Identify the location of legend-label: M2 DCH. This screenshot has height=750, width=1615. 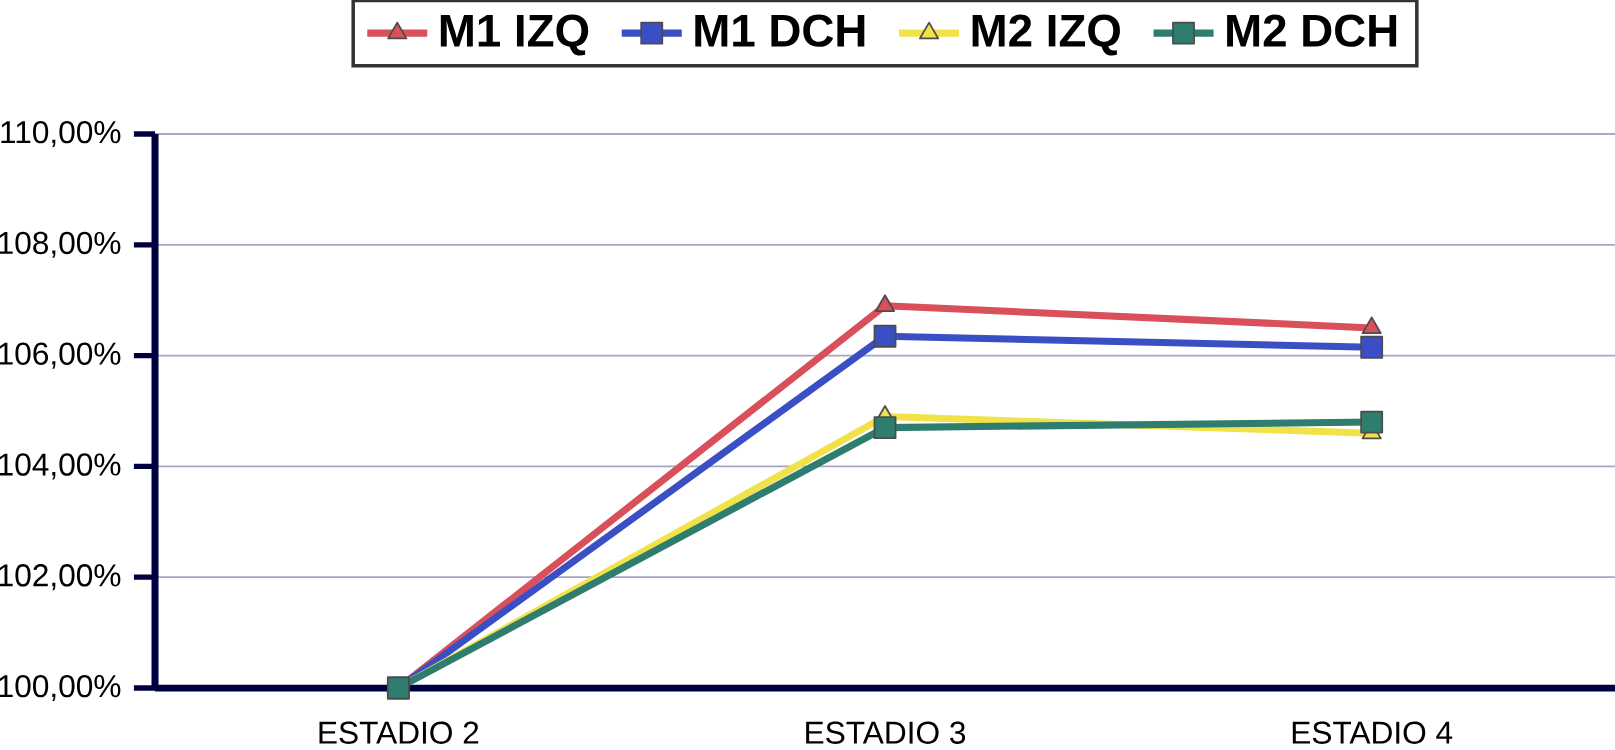
(1312, 30).